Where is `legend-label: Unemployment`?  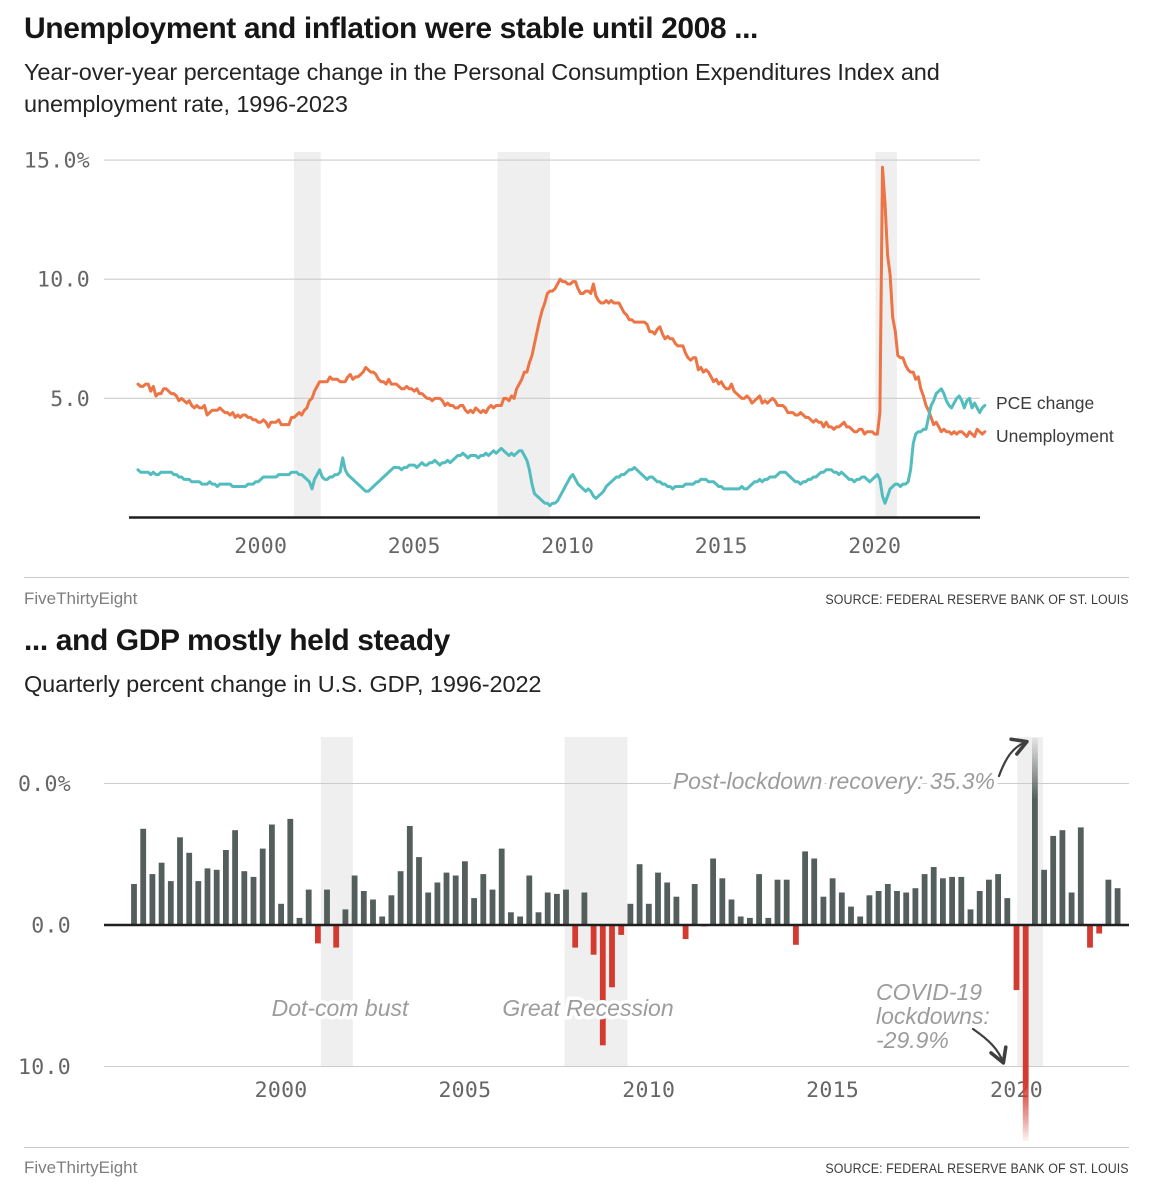
legend-label: Unemployment is located at coordinates (1055, 436).